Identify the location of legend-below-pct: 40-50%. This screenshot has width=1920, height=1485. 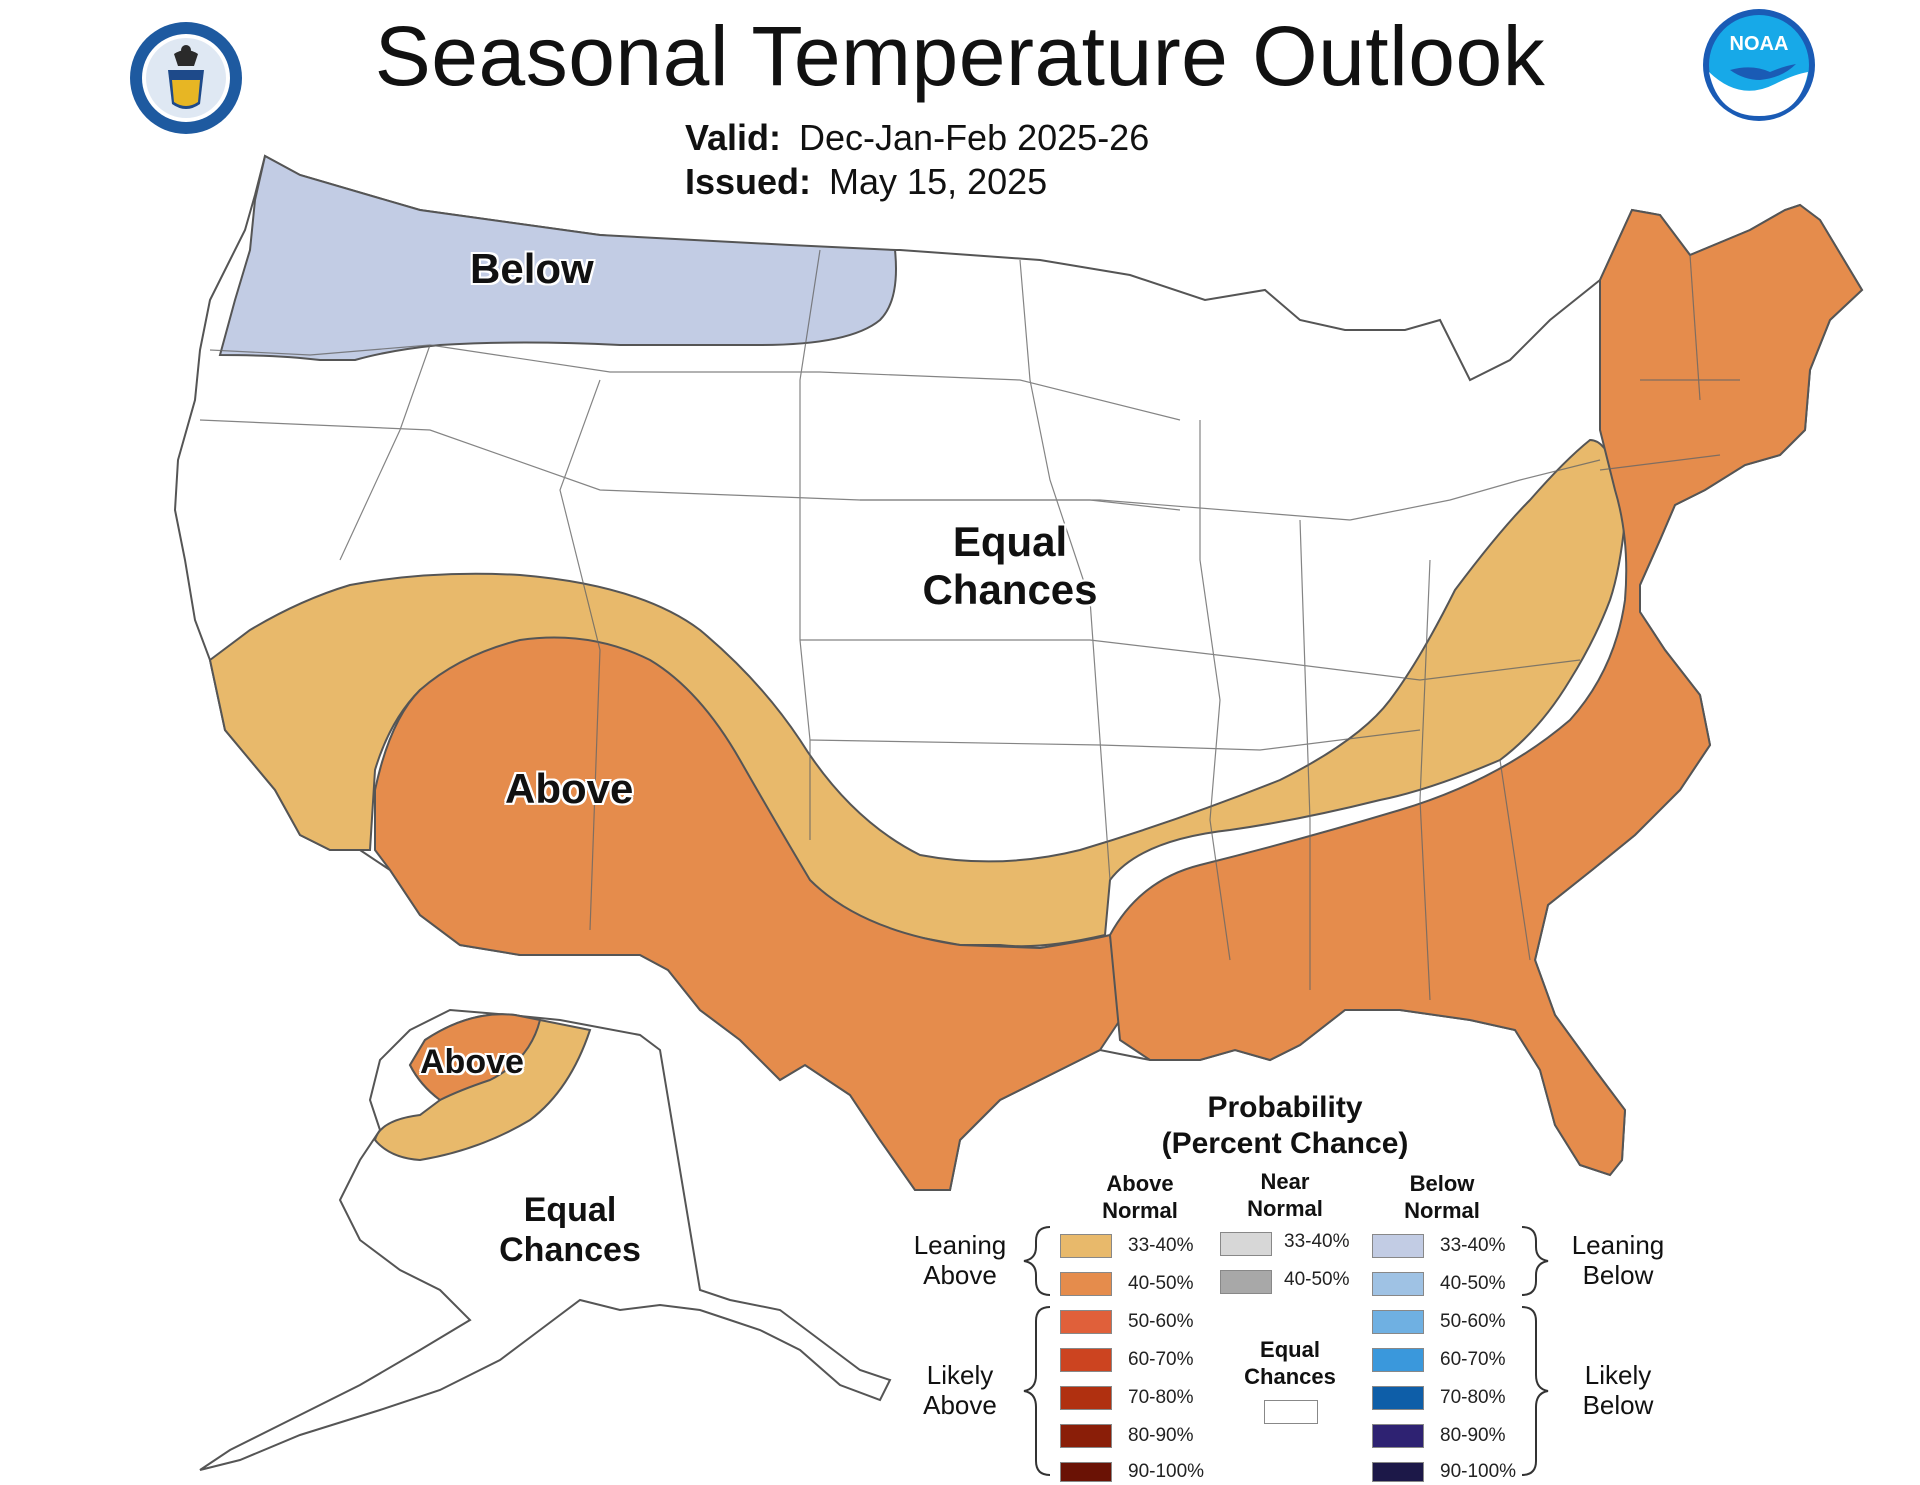
(1473, 1283).